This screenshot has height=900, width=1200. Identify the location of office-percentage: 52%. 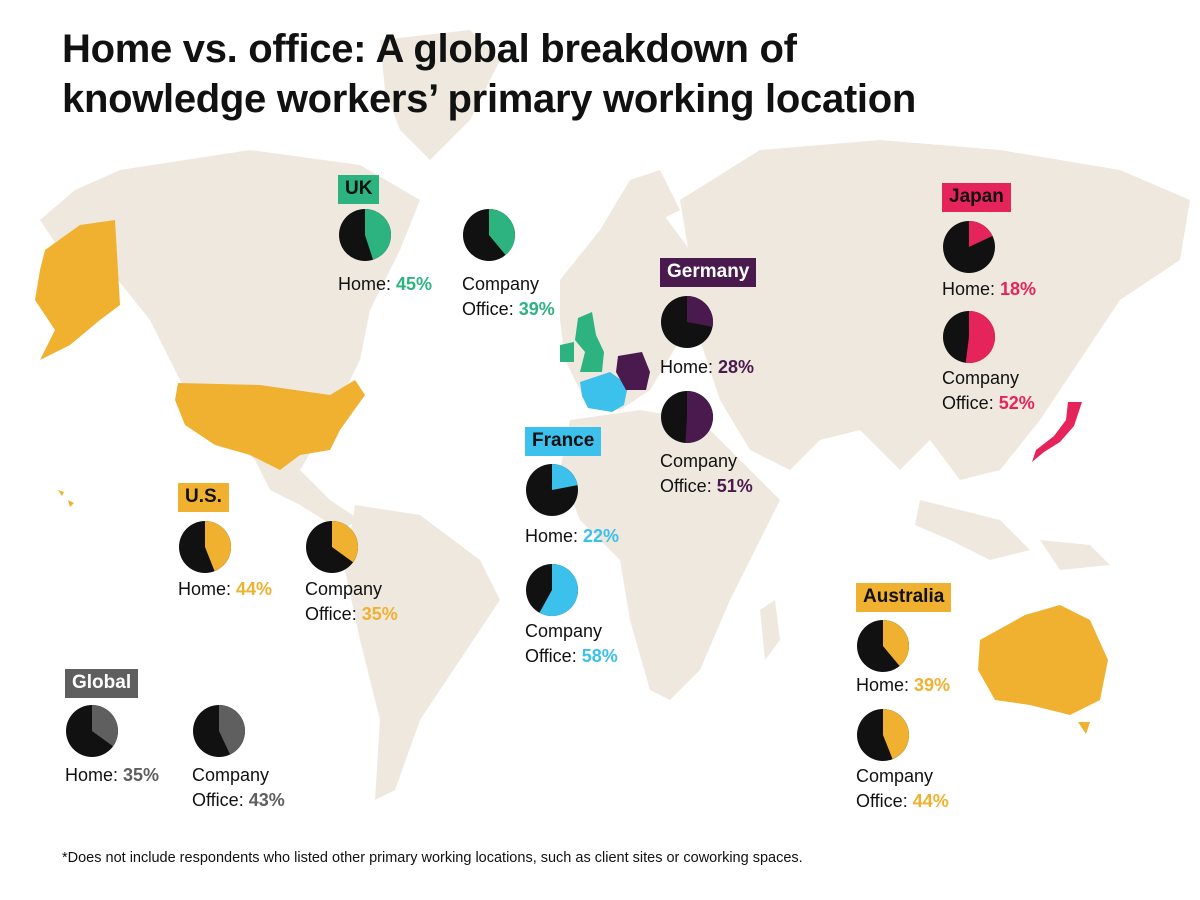
(1016, 403).